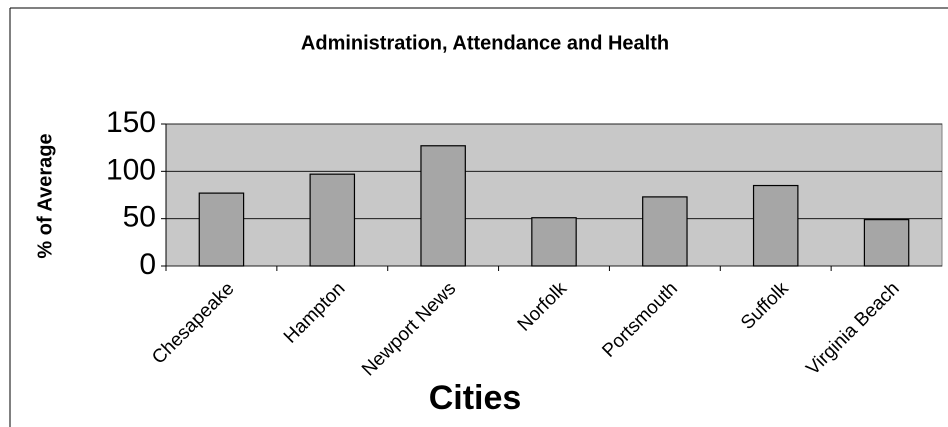  Describe the element at coordinates (139, 217) in the screenshot. I see `y-tick-label: 50` at that location.